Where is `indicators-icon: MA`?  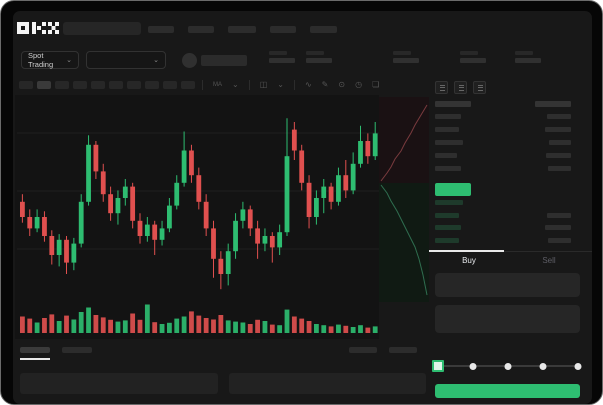
indicators-icon: MA is located at coordinates (217, 85).